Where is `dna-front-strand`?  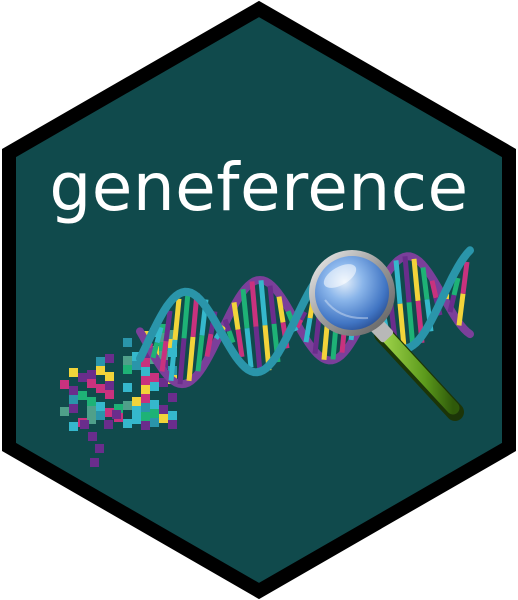
dna-front-strand is located at coordinates (305, 311).